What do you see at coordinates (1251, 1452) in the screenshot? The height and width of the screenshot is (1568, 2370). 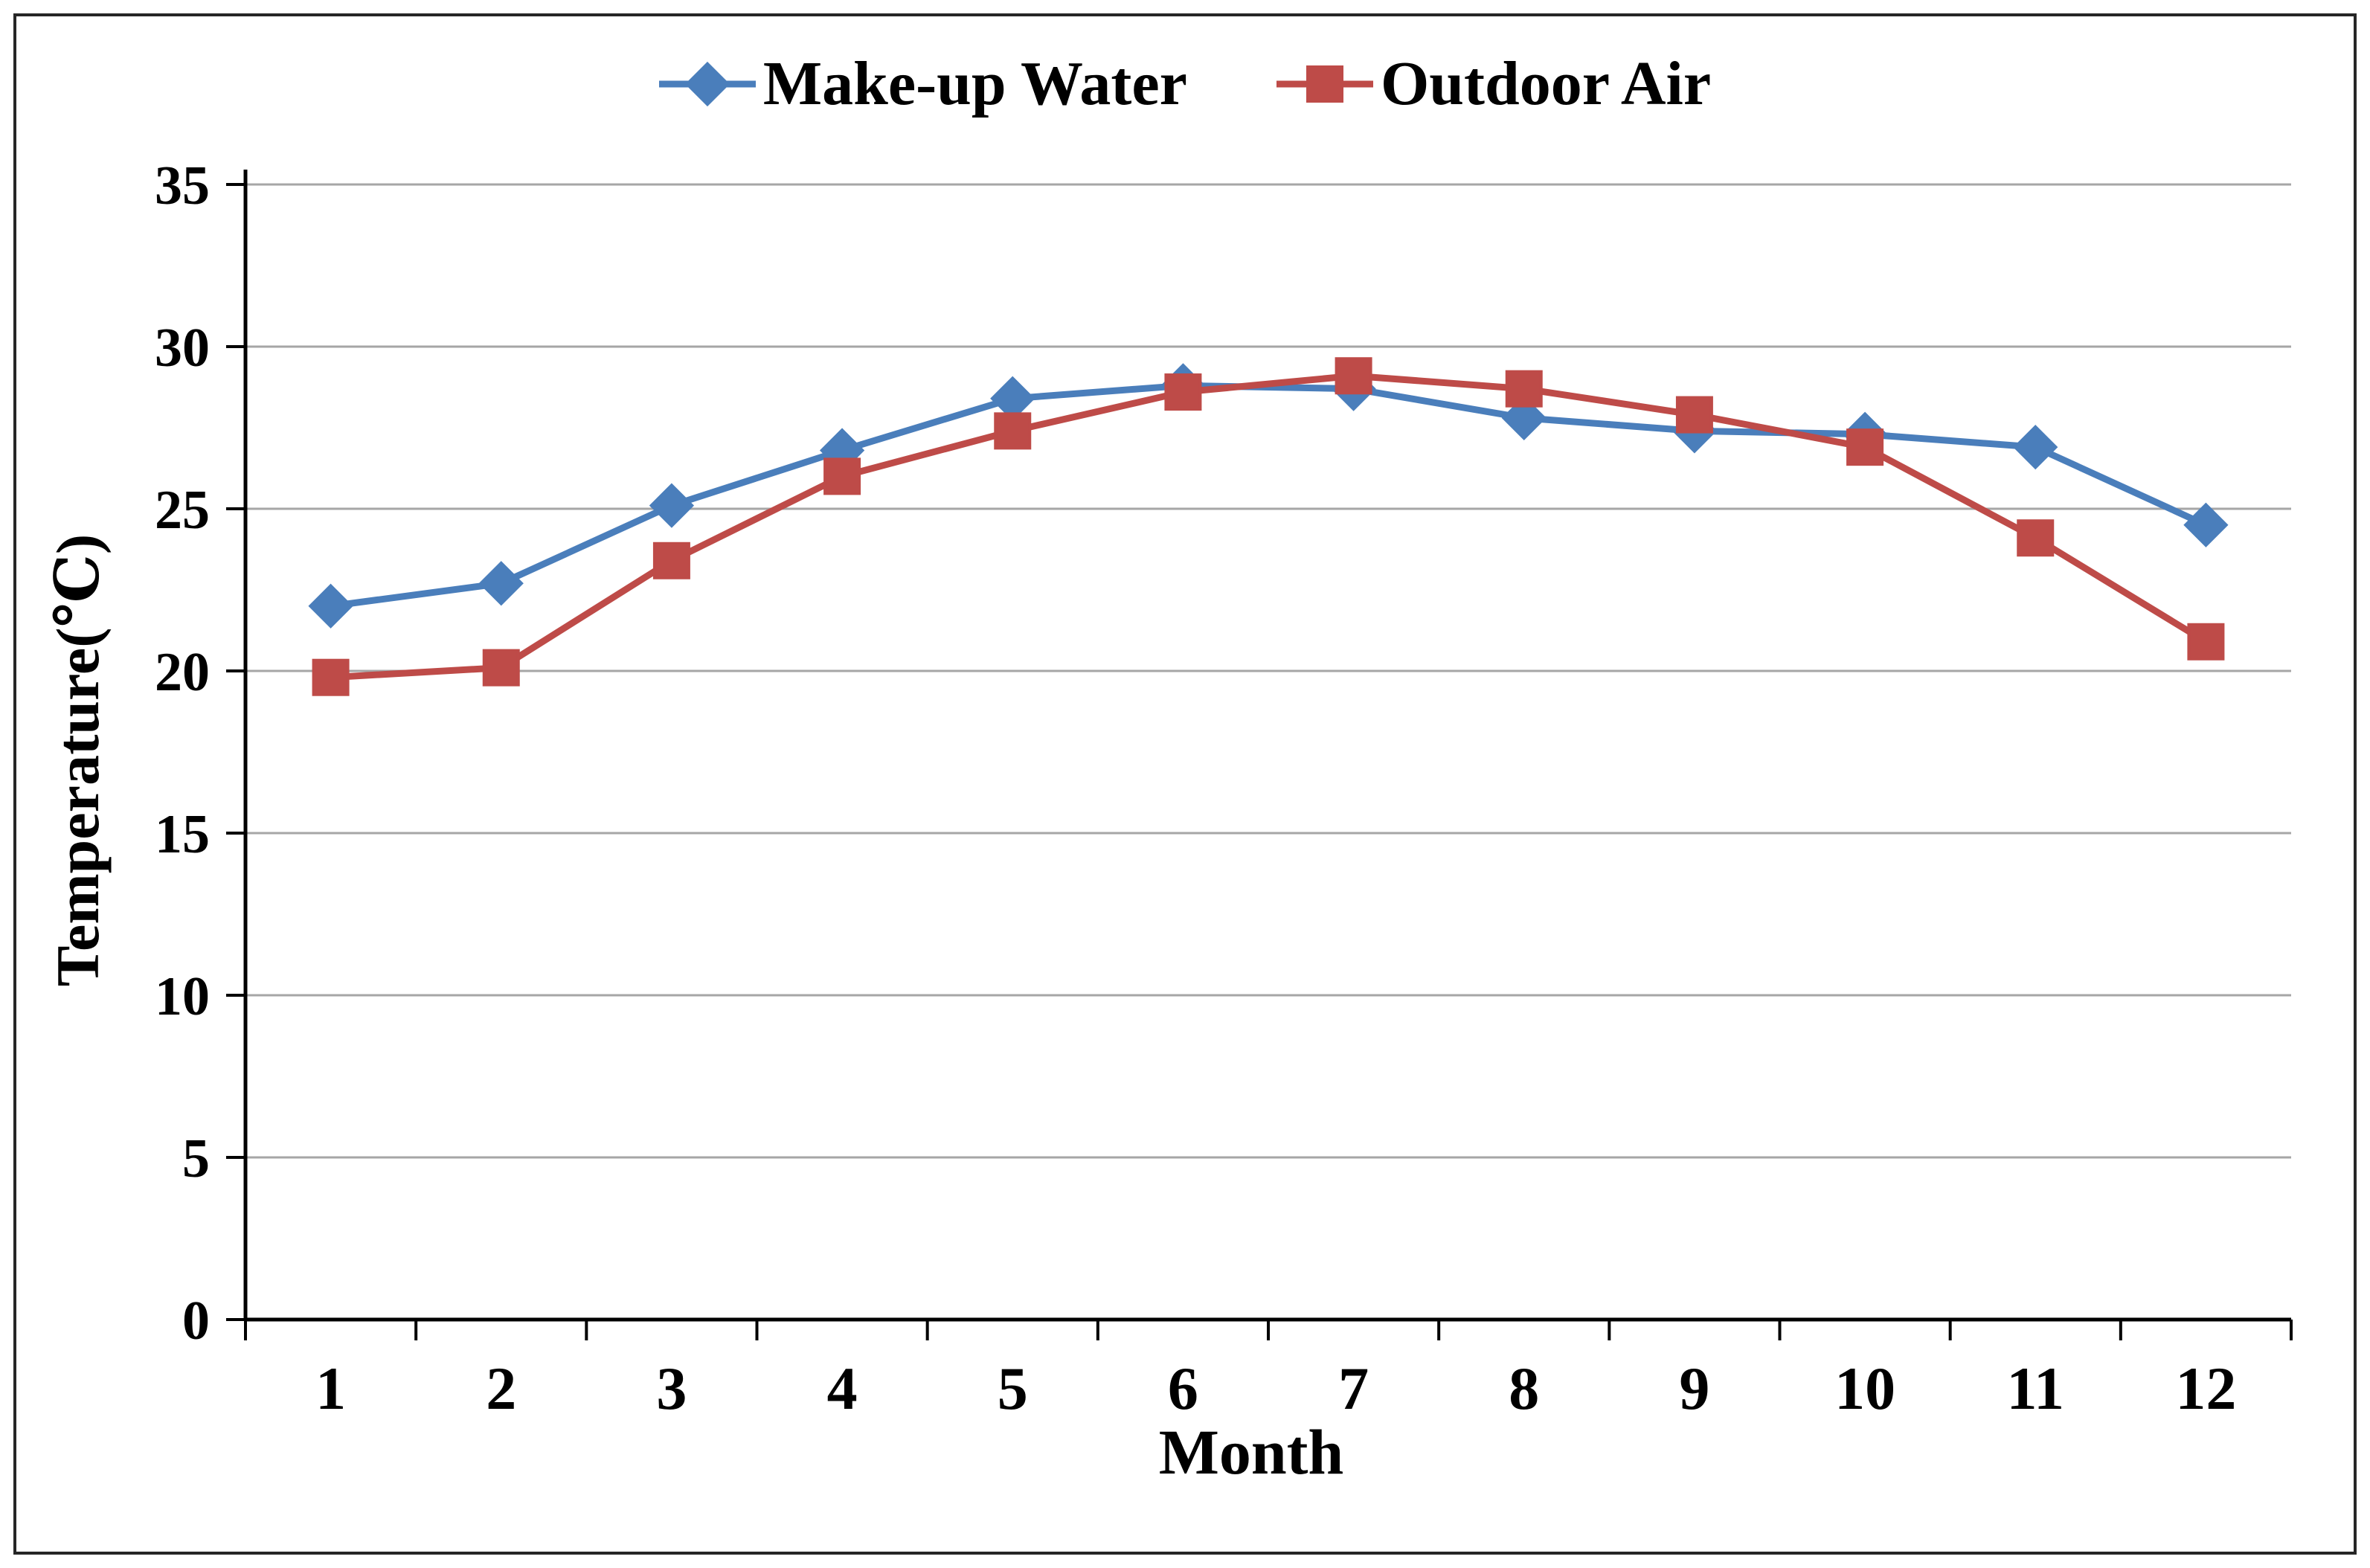 I see `x-axis-title: Month` at bounding box center [1251, 1452].